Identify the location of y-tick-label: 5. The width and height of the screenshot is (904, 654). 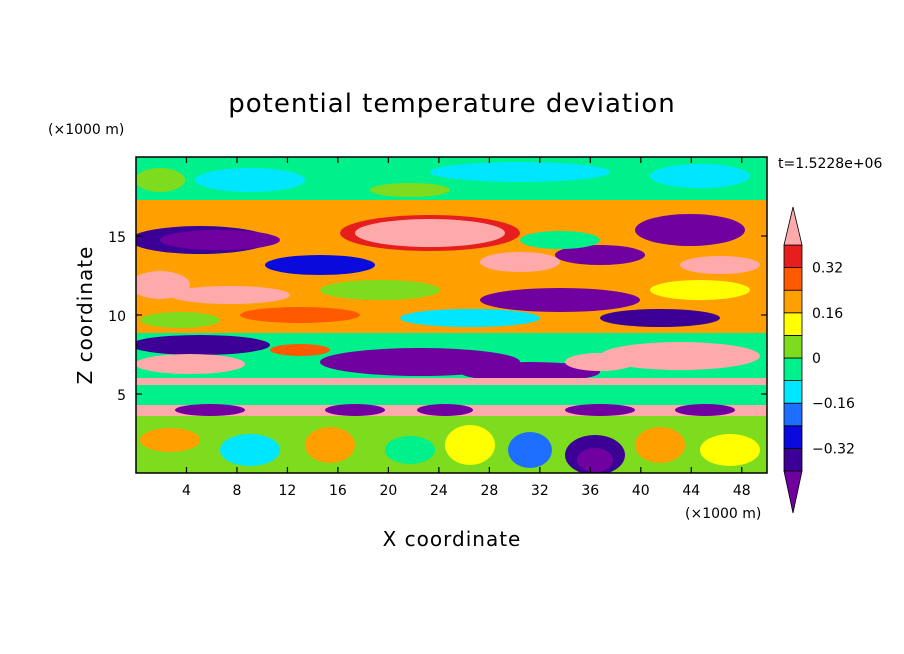
(121, 396).